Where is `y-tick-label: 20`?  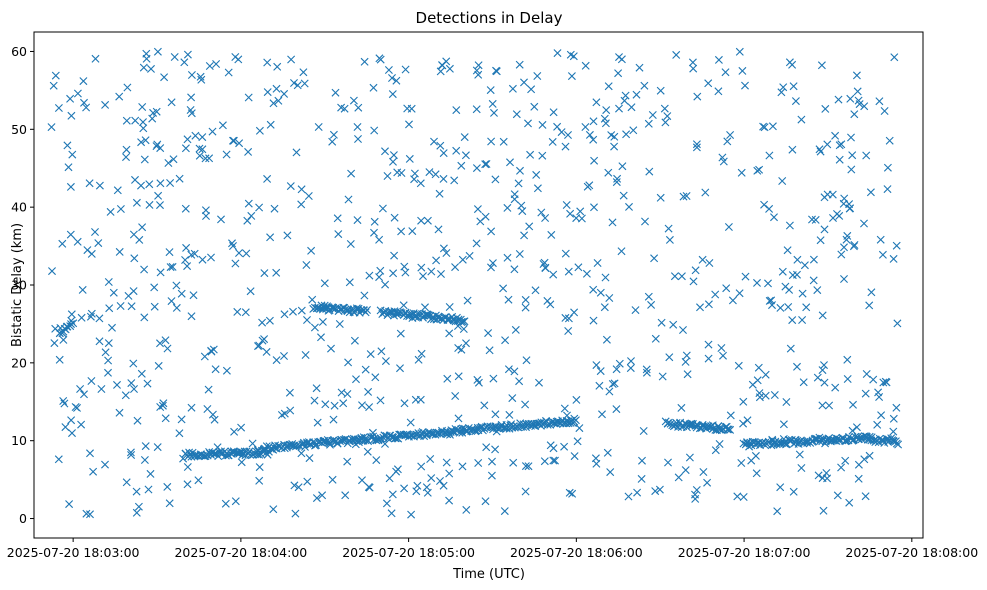 y-tick-label: 20 is located at coordinates (19, 362).